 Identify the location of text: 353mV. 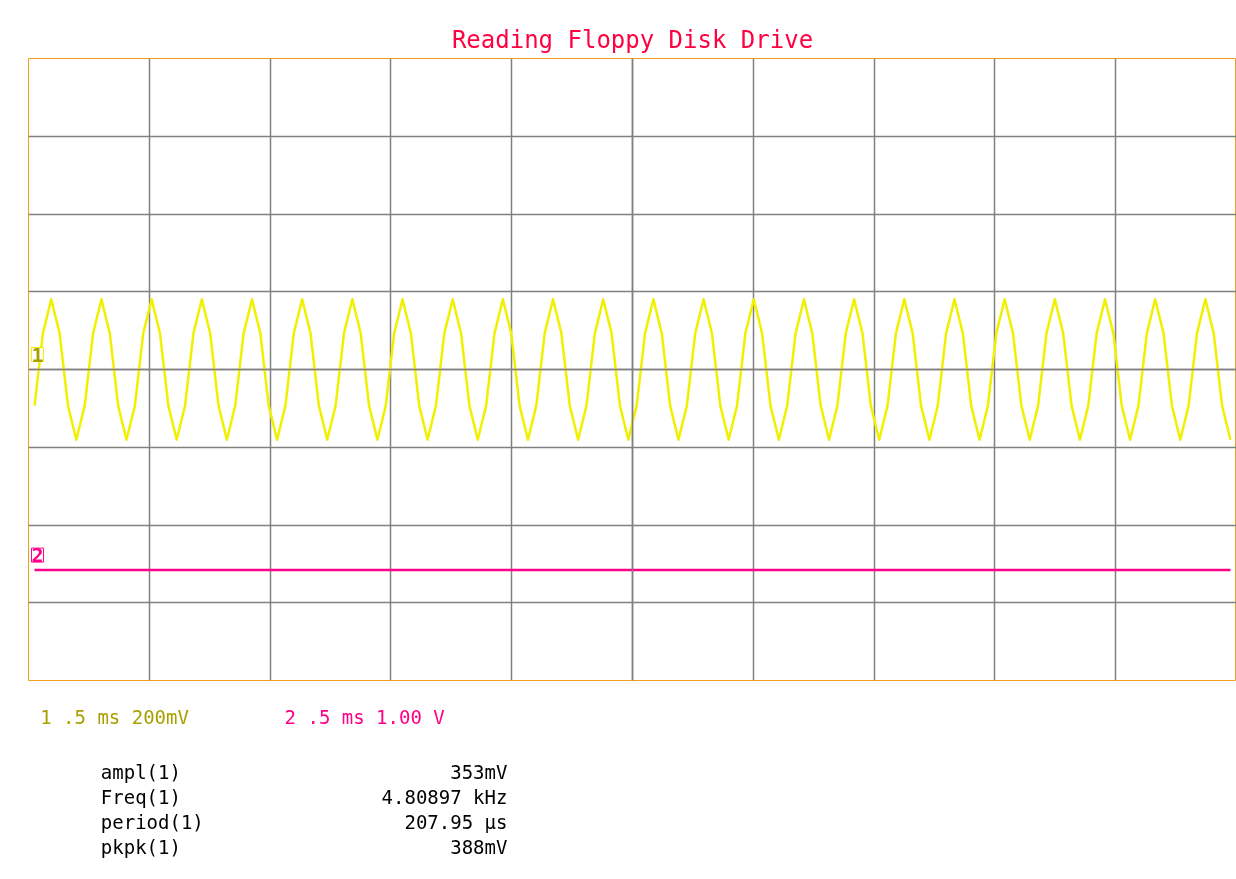
(479, 771).